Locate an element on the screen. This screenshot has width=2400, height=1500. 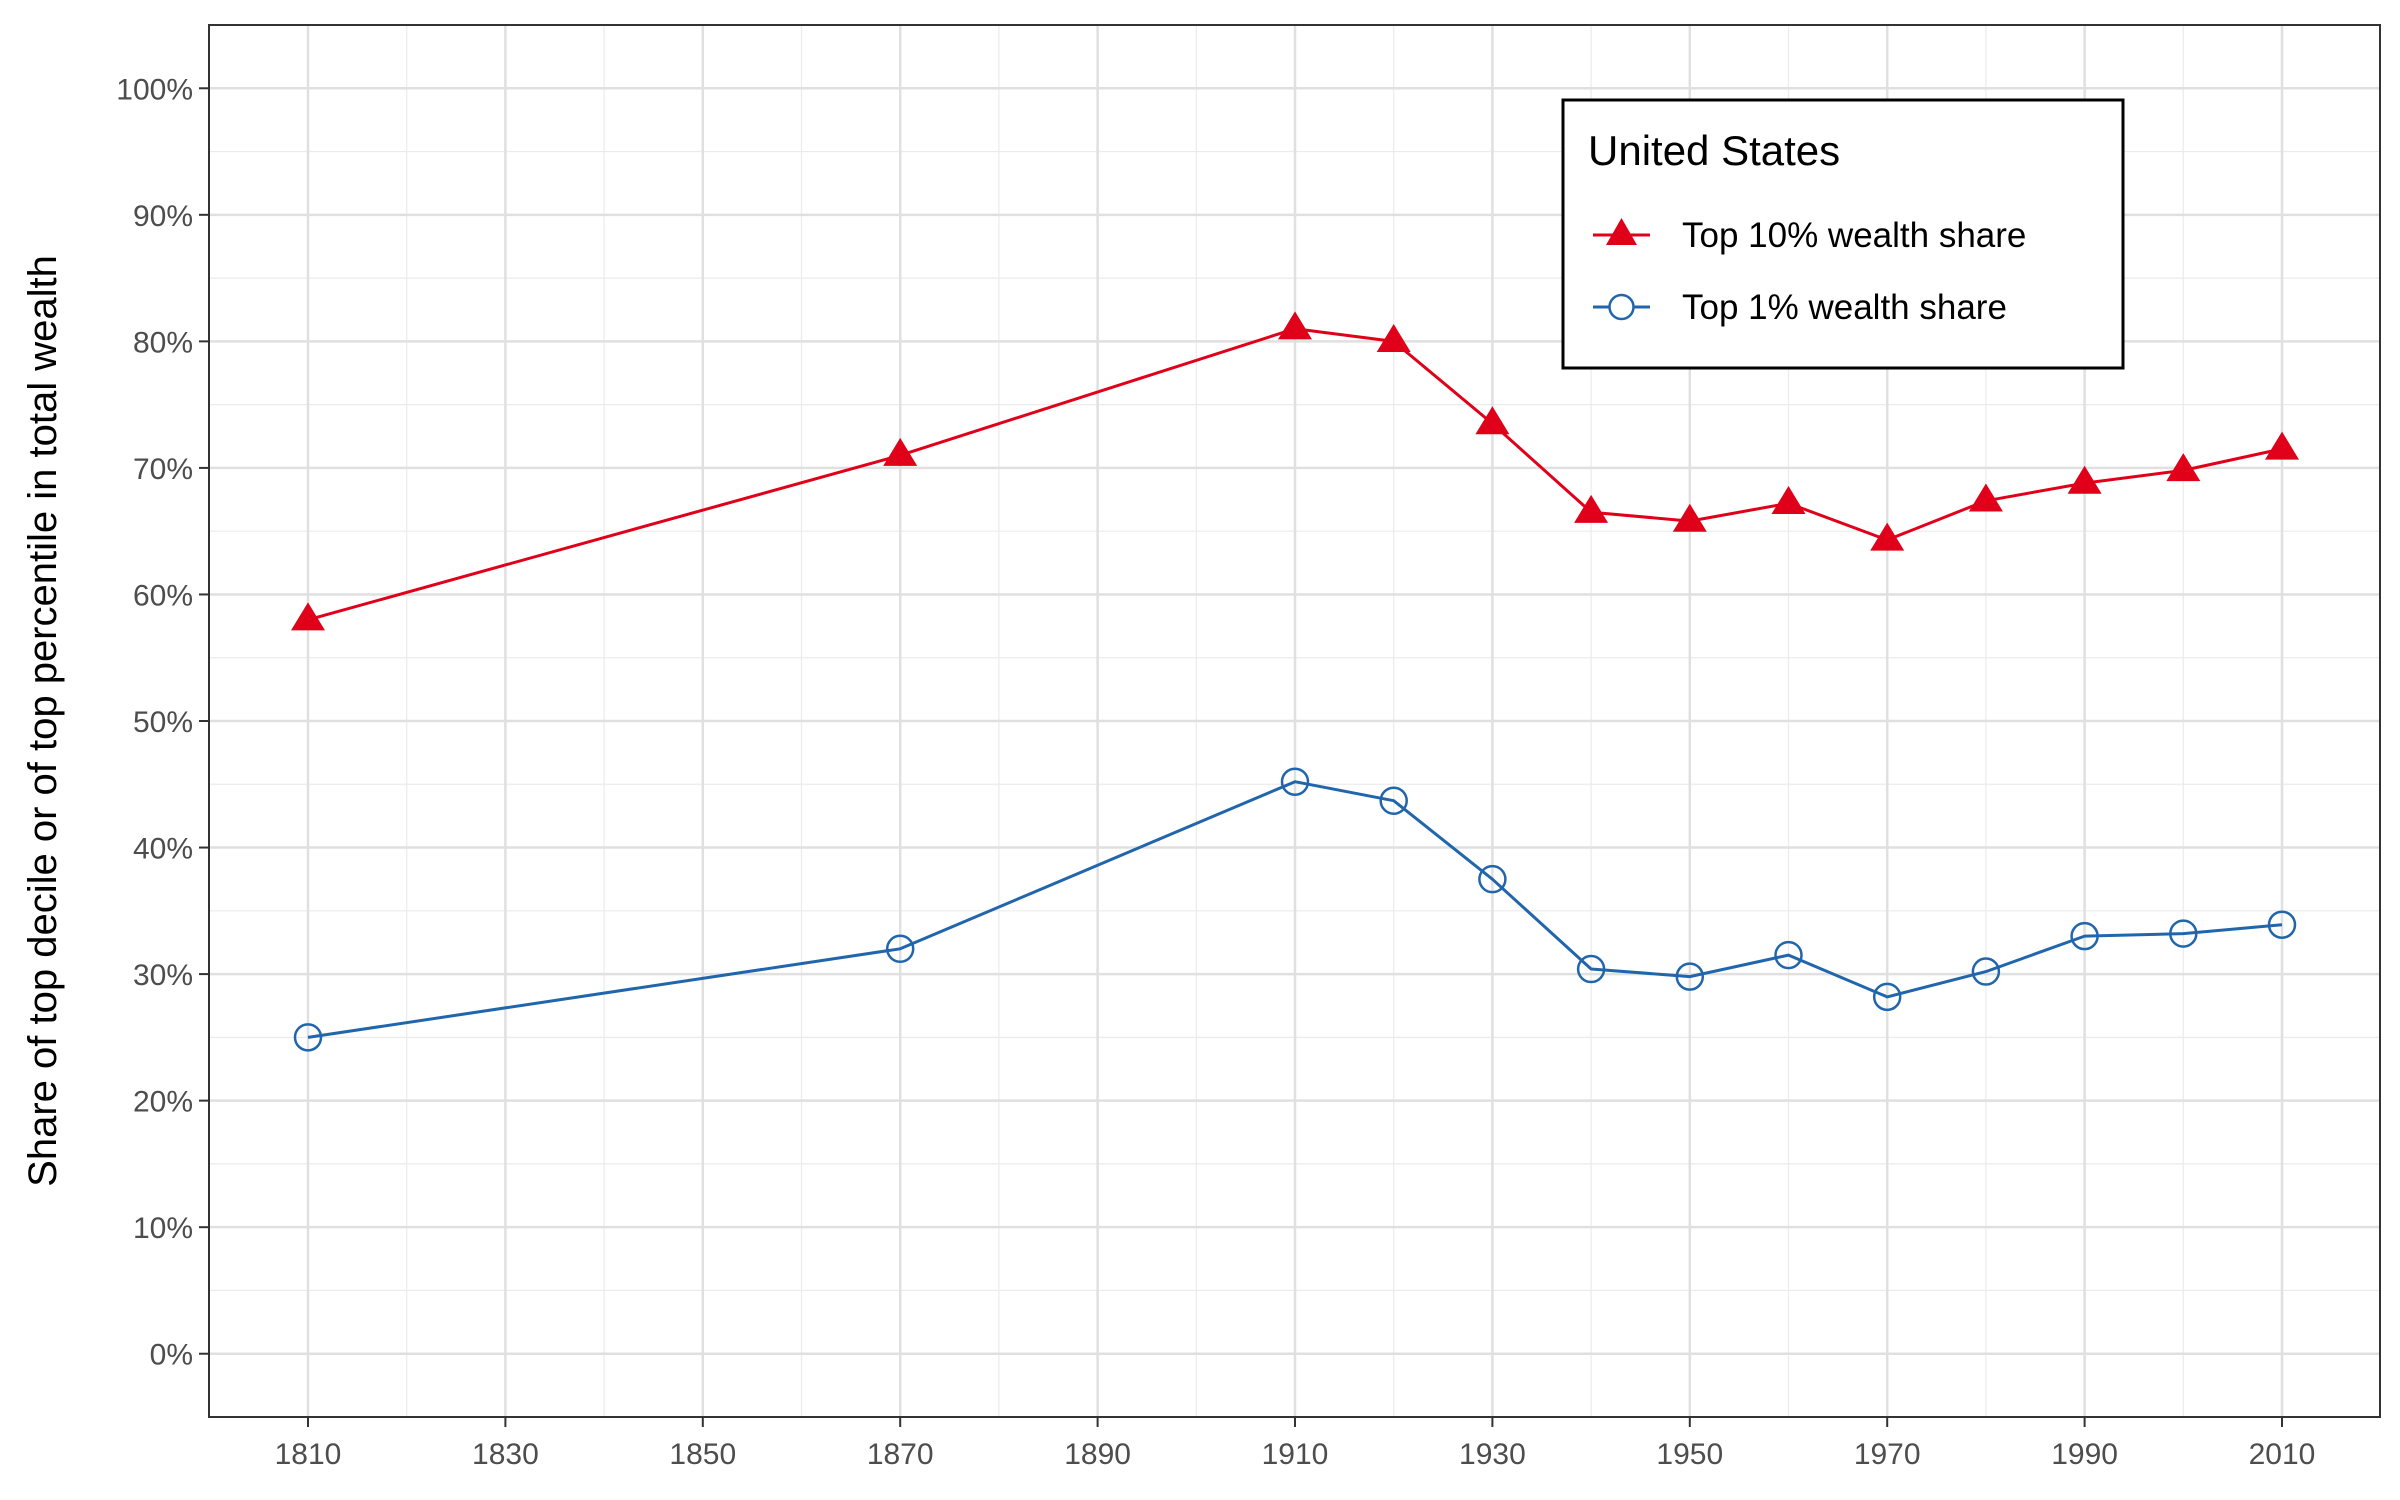
x-tick-label: 1850 is located at coordinates (702, 1454).